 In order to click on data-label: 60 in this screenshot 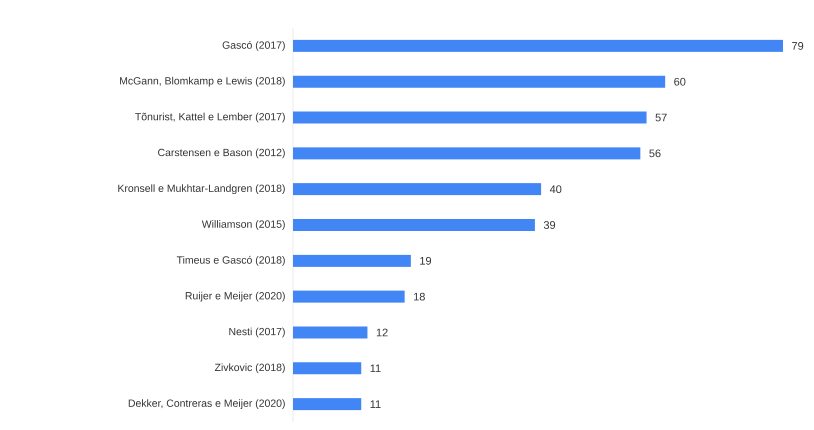, I will do `click(680, 82)`.